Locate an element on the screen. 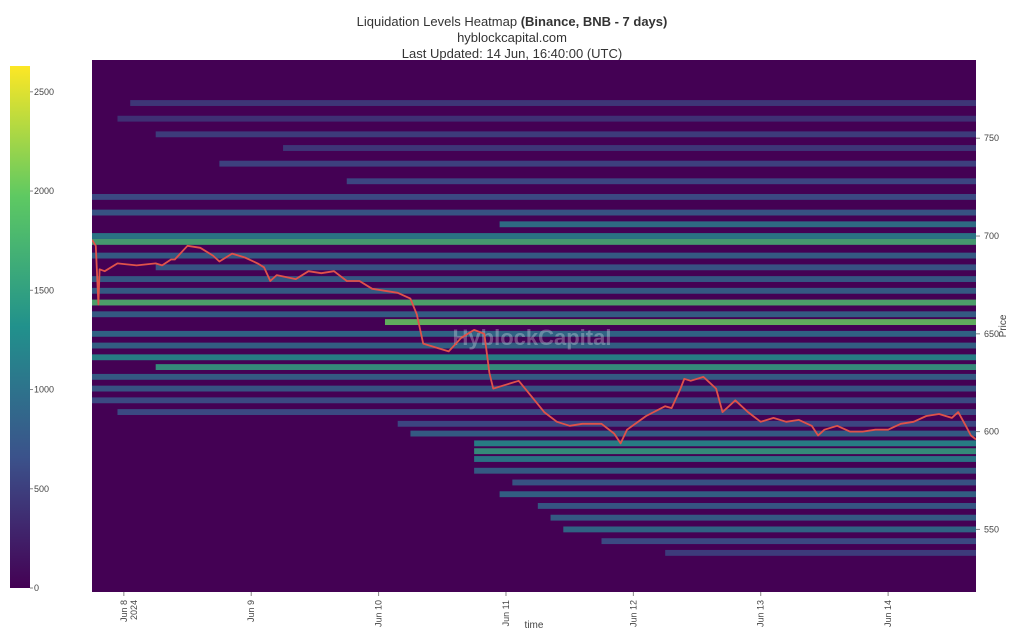  chart-subtitle: hyblockcapital.com is located at coordinates (512, 37).